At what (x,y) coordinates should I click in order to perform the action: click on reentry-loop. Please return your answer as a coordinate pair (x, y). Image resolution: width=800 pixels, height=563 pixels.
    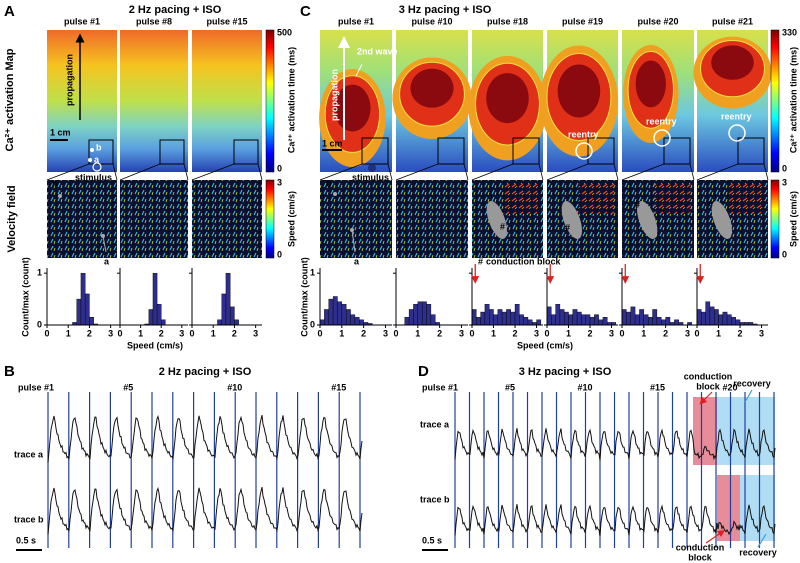
    Looking at the image, I should click on (662, 138).